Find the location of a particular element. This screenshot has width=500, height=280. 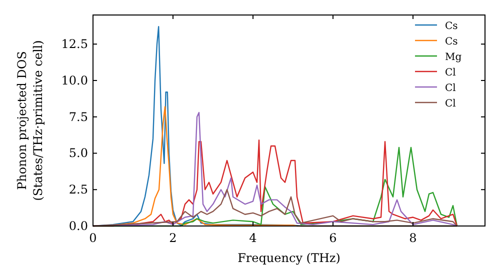

x-tick-label: 6 is located at coordinates (333, 238).